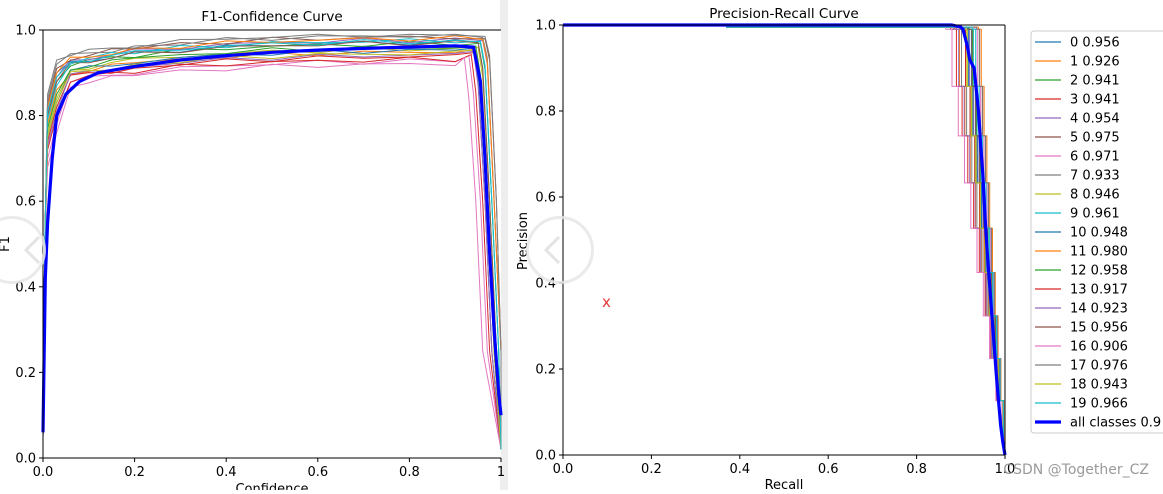 The height and width of the screenshot is (494, 1163). I want to click on panel-divider, so click(504, 245).